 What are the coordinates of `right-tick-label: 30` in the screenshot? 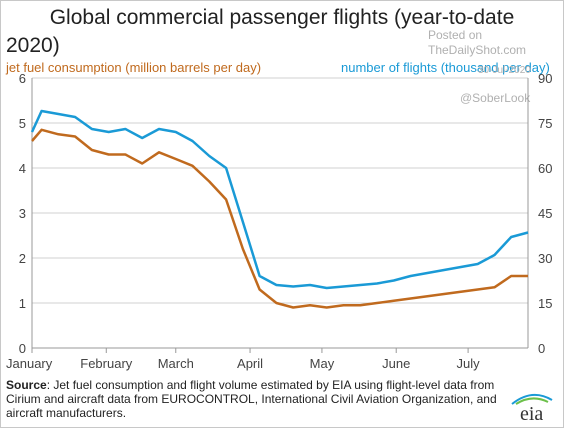 It's located at (545, 258).